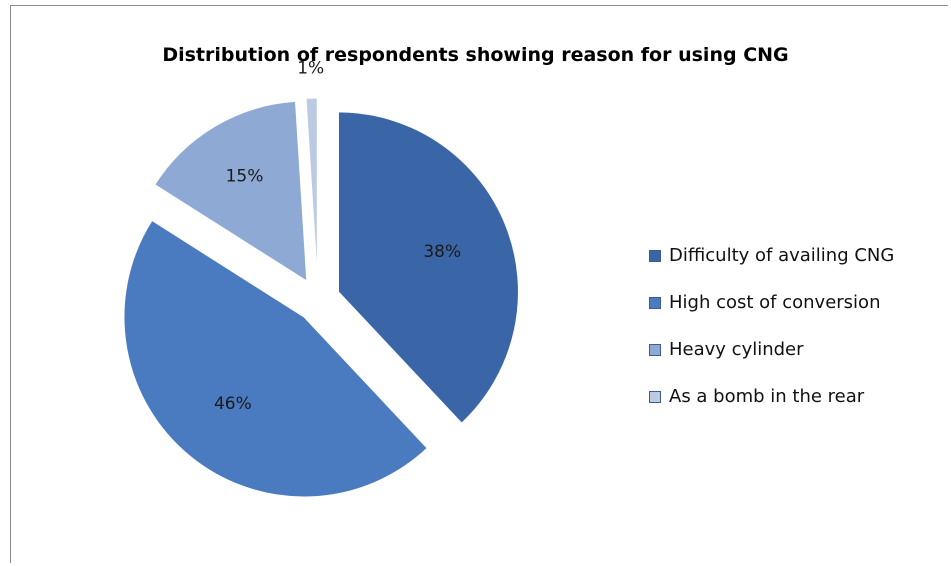  Describe the element at coordinates (655, 396) in the screenshot. I see `legend-swatch-bomb` at that location.